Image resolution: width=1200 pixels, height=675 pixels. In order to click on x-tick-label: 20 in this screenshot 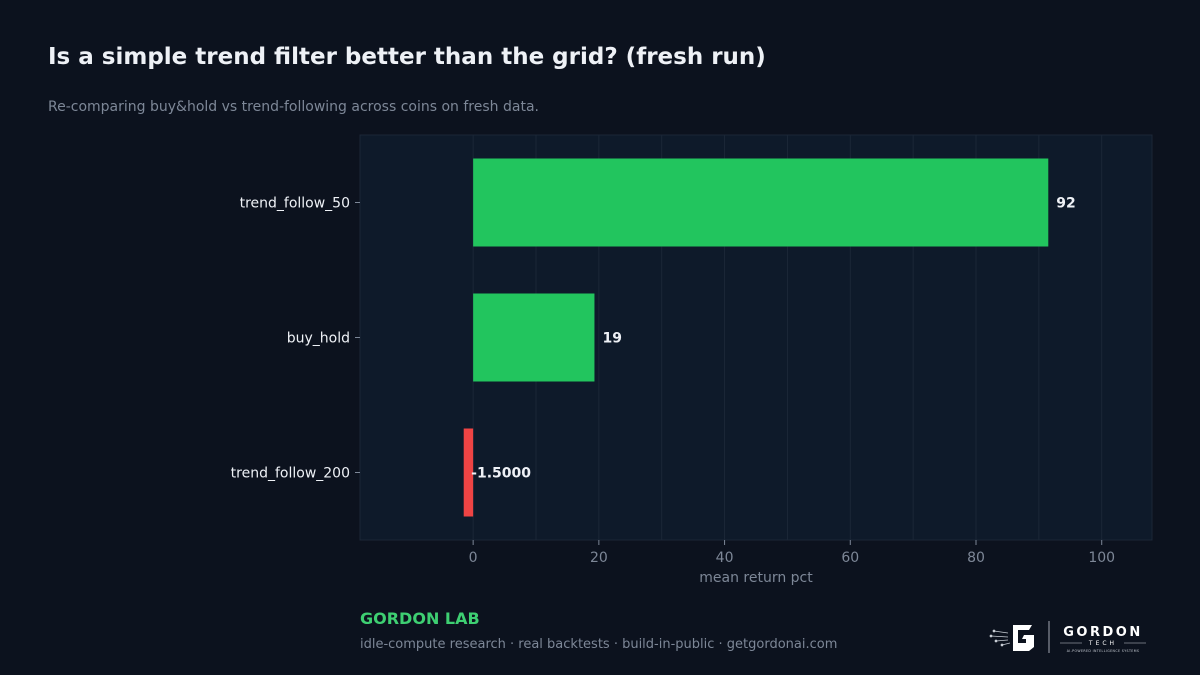, I will do `click(599, 558)`.